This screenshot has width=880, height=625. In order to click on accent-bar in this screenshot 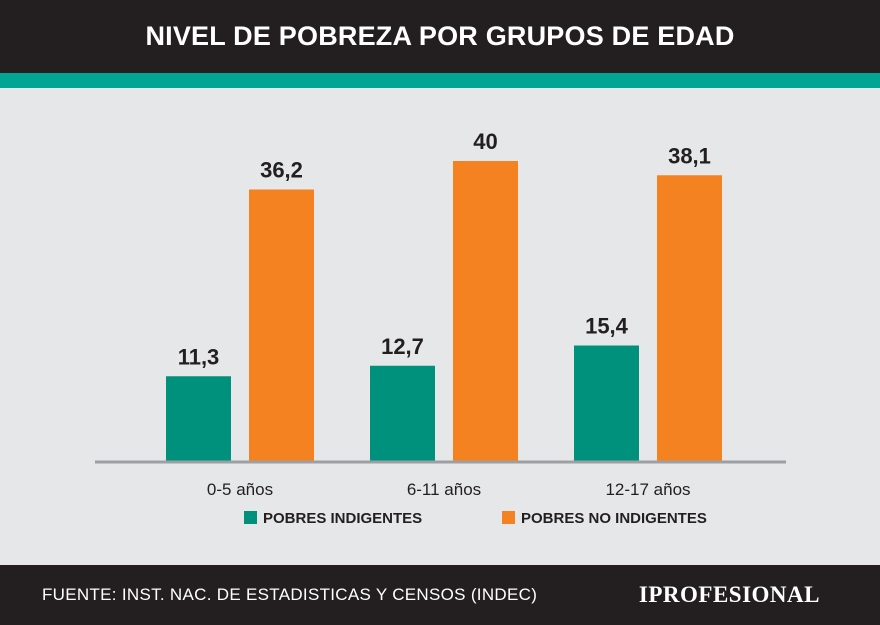, I will do `click(440, 80)`.